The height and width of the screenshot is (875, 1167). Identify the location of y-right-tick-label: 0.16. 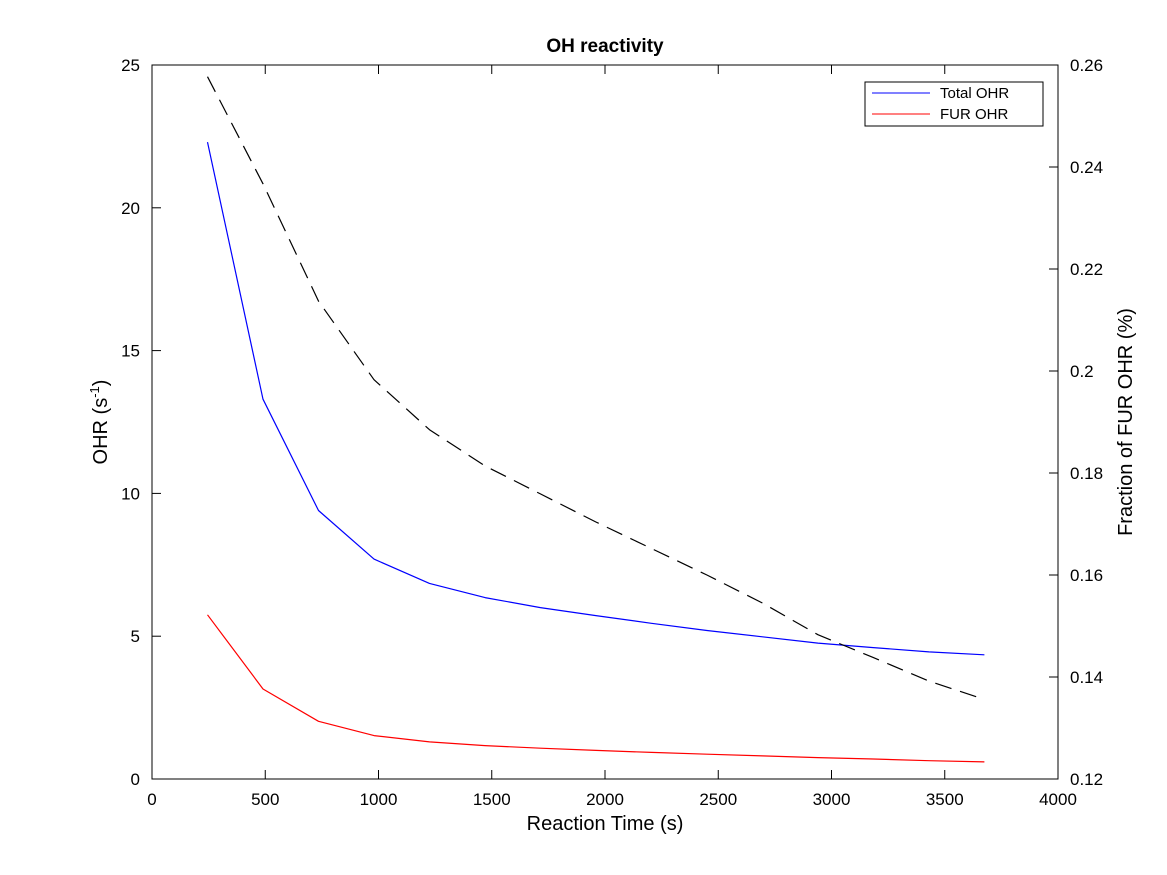
(1086, 575).